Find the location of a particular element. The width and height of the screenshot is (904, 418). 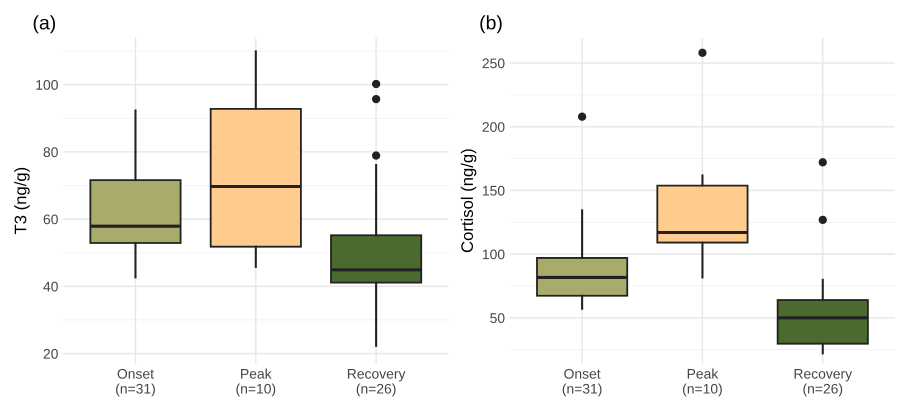

chart-title: (a) is located at coordinates (45, 24).